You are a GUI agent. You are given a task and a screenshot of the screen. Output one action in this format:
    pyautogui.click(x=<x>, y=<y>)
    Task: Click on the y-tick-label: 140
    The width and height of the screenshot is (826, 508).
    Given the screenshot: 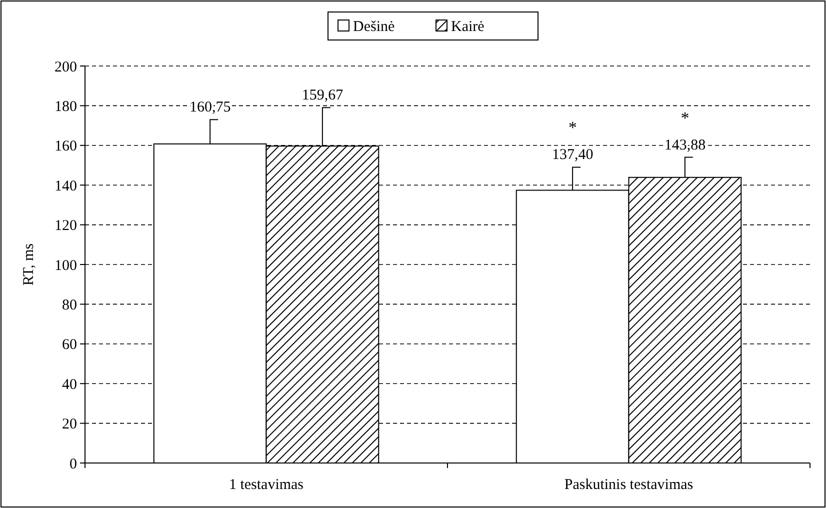 What is the action you would take?
    pyautogui.click(x=65, y=186)
    